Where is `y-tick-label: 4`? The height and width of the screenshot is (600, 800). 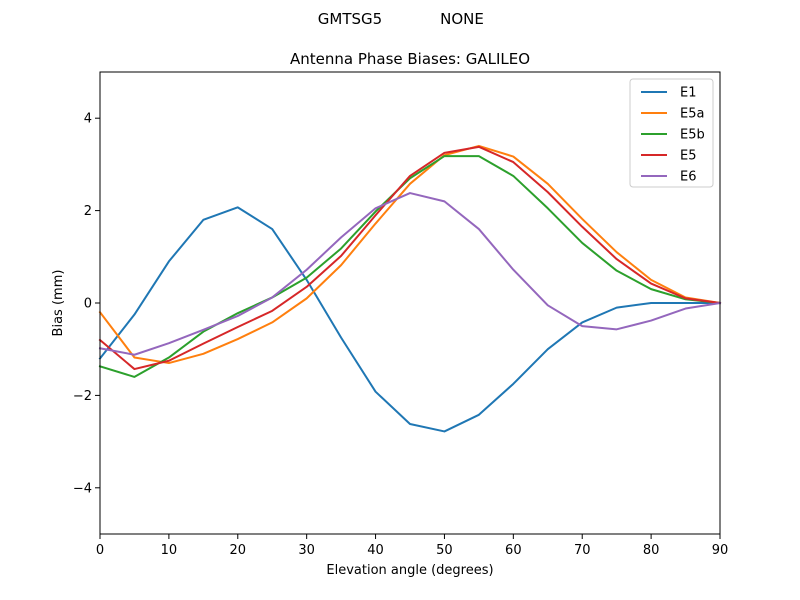 y-tick-label: 4 is located at coordinates (88, 119).